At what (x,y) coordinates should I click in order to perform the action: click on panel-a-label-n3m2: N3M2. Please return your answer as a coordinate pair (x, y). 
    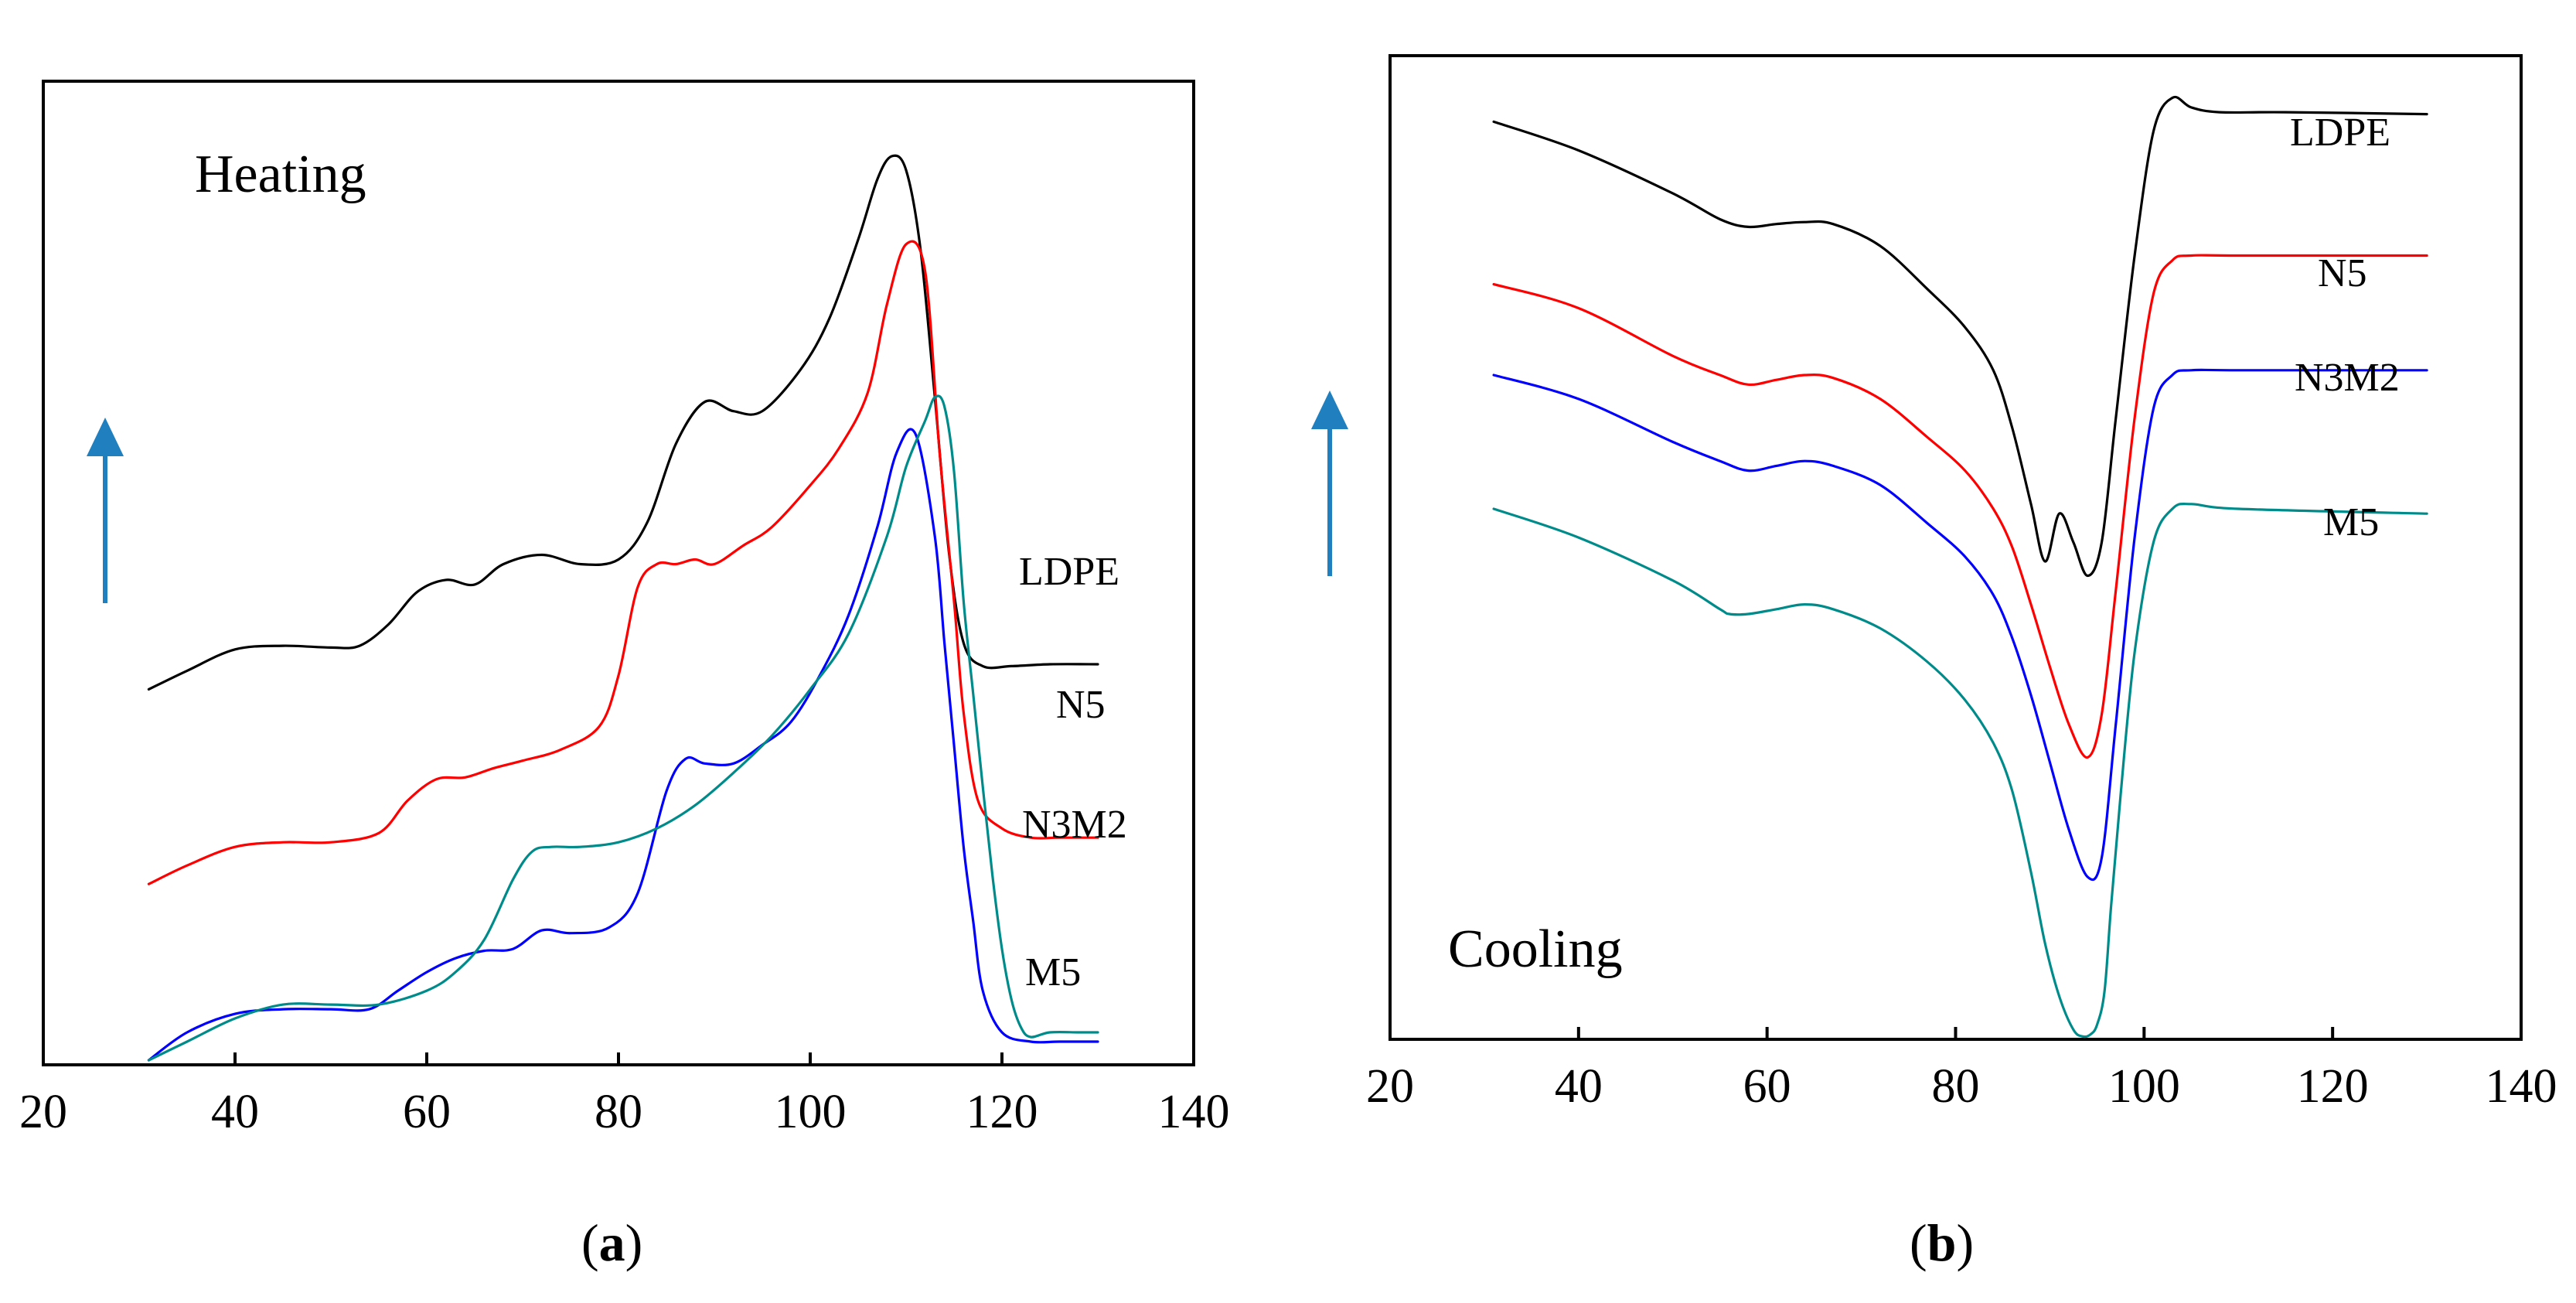
    Looking at the image, I should click on (1074, 825).